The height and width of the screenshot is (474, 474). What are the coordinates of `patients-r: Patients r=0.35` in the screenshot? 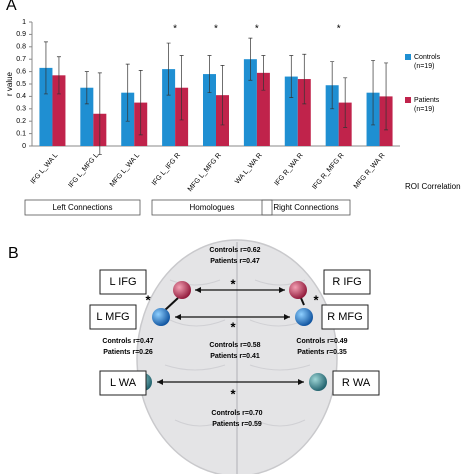 It's located at (322, 352).